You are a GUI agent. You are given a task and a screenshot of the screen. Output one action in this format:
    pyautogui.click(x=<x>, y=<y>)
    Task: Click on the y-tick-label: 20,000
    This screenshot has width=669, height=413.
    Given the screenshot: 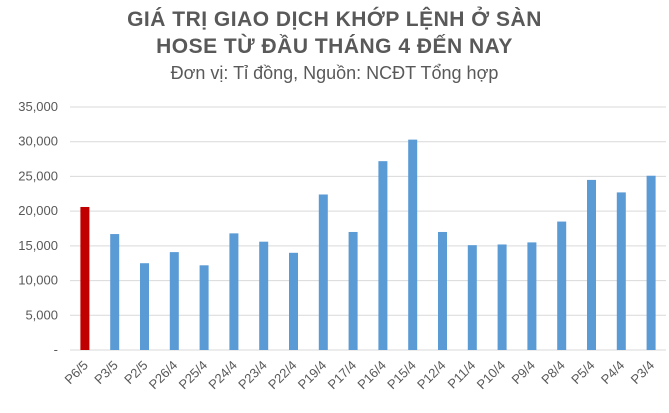 What is the action you would take?
    pyautogui.click(x=38, y=210)
    